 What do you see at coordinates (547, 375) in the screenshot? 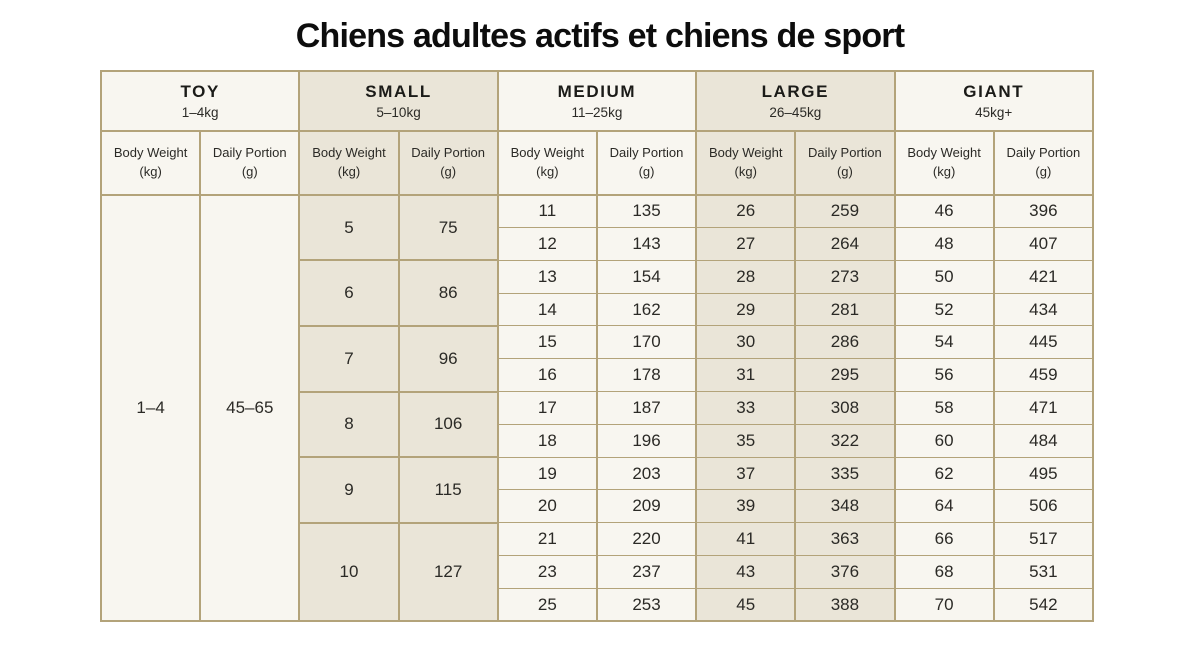
I see `cell-medium-weight: 16` at bounding box center [547, 375].